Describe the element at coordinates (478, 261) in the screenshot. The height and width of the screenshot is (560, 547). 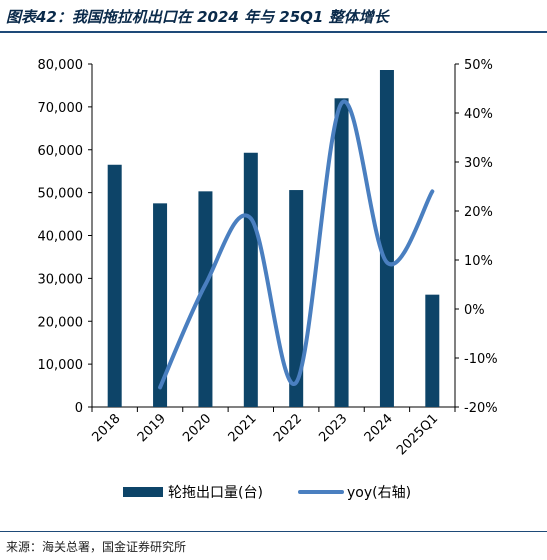
I see `y-right-tick-label: 10%` at that location.